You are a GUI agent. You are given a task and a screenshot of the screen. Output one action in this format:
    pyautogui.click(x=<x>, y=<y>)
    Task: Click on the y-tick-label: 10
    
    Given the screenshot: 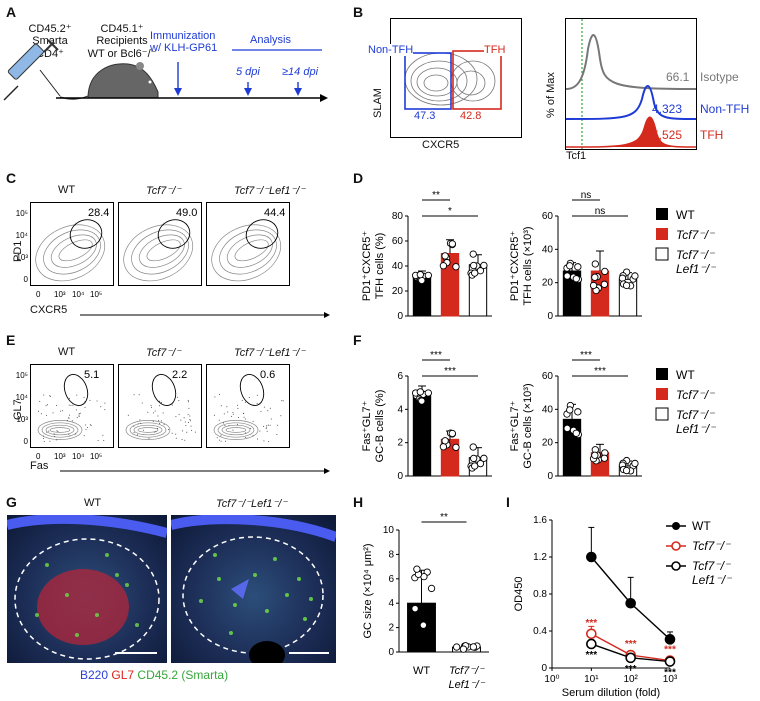 What is the action you would take?
    pyautogui.click(x=389, y=530)
    